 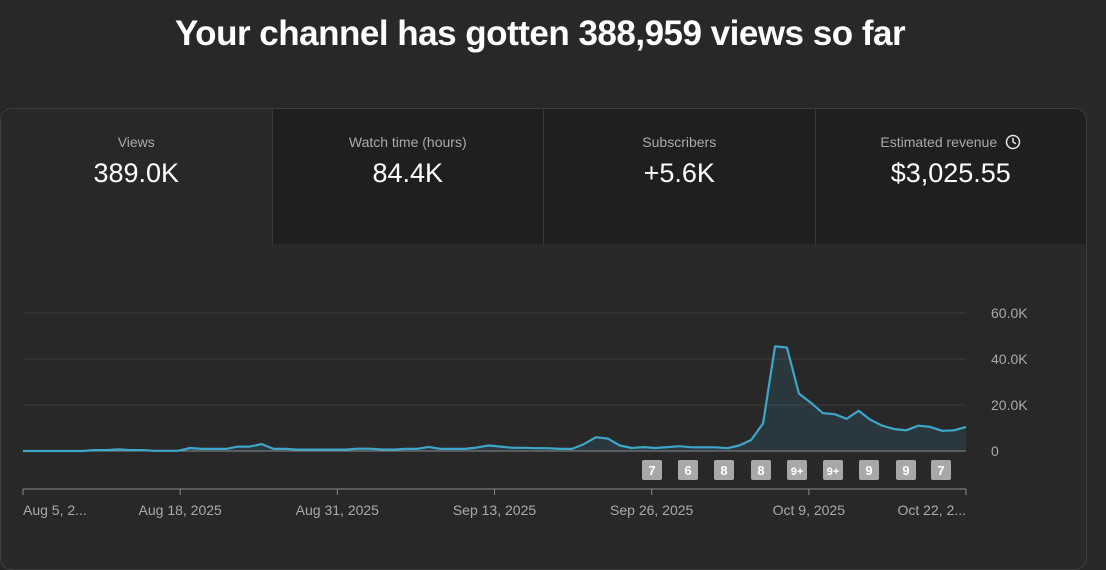 What do you see at coordinates (408, 173) in the screenshot?
I see `metric-value: 84.4K` at bounding box center [408, 173].